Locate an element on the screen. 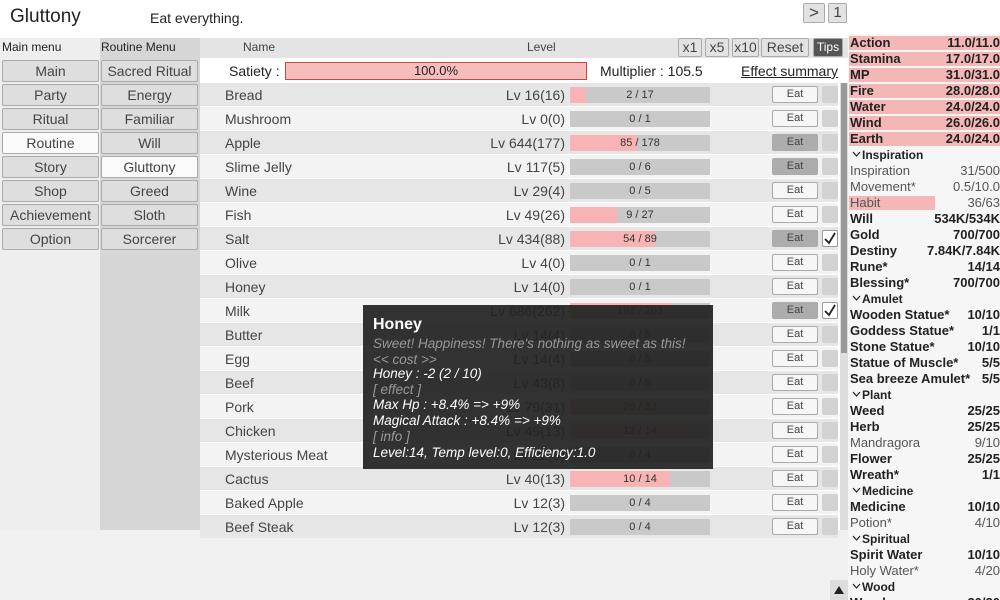  progress-text: 2 / 17 is located at coordinates (640, 95).